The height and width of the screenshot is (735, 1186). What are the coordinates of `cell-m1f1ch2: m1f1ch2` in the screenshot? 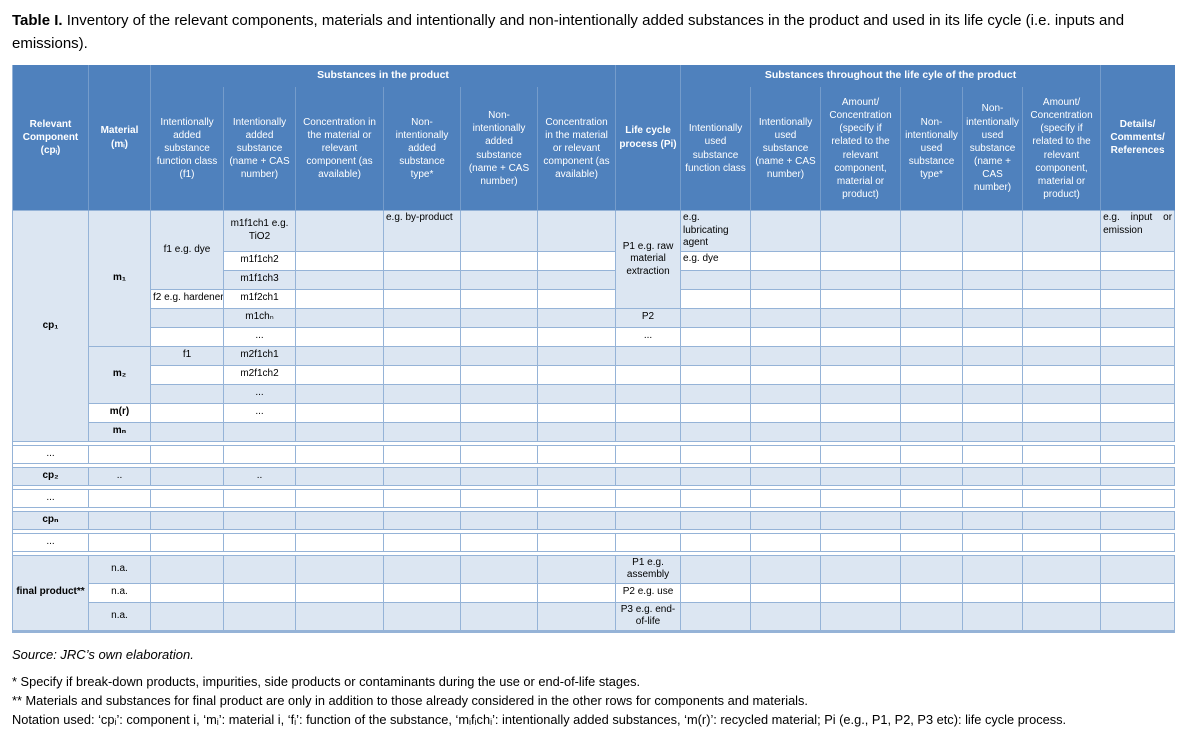 It's located at (260, 261).